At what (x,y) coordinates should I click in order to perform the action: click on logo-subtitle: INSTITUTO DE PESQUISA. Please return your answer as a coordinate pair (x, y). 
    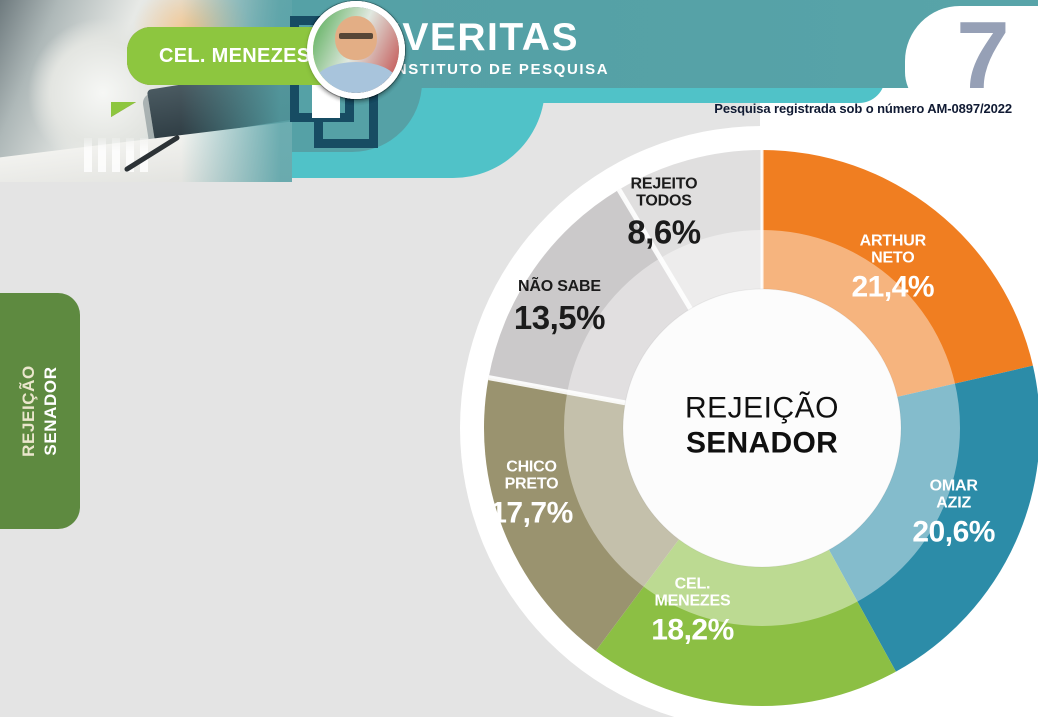
    Looking at the image, I should click on (500, 69).